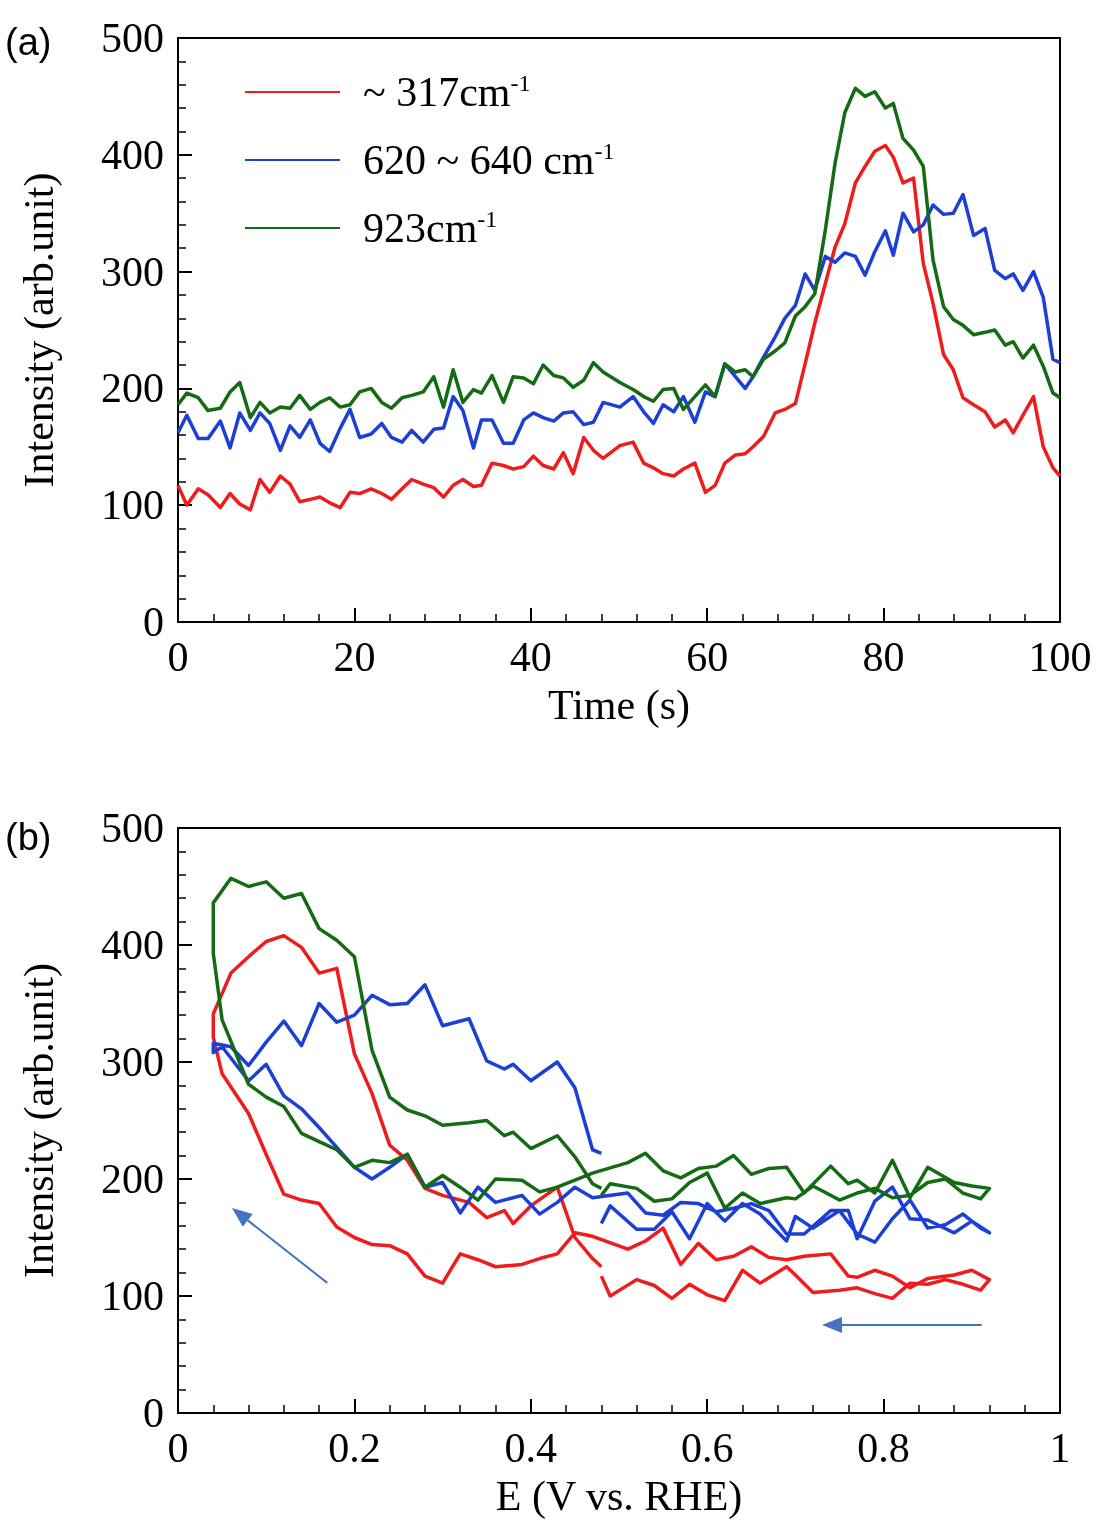 Image resolution: width=1104 pixels, height=1535 pixels. What do you see at coordinates (354, 1448) in the screenshot?
I see `x-tick-label: 0.2` at bounding box center [354, 1448].